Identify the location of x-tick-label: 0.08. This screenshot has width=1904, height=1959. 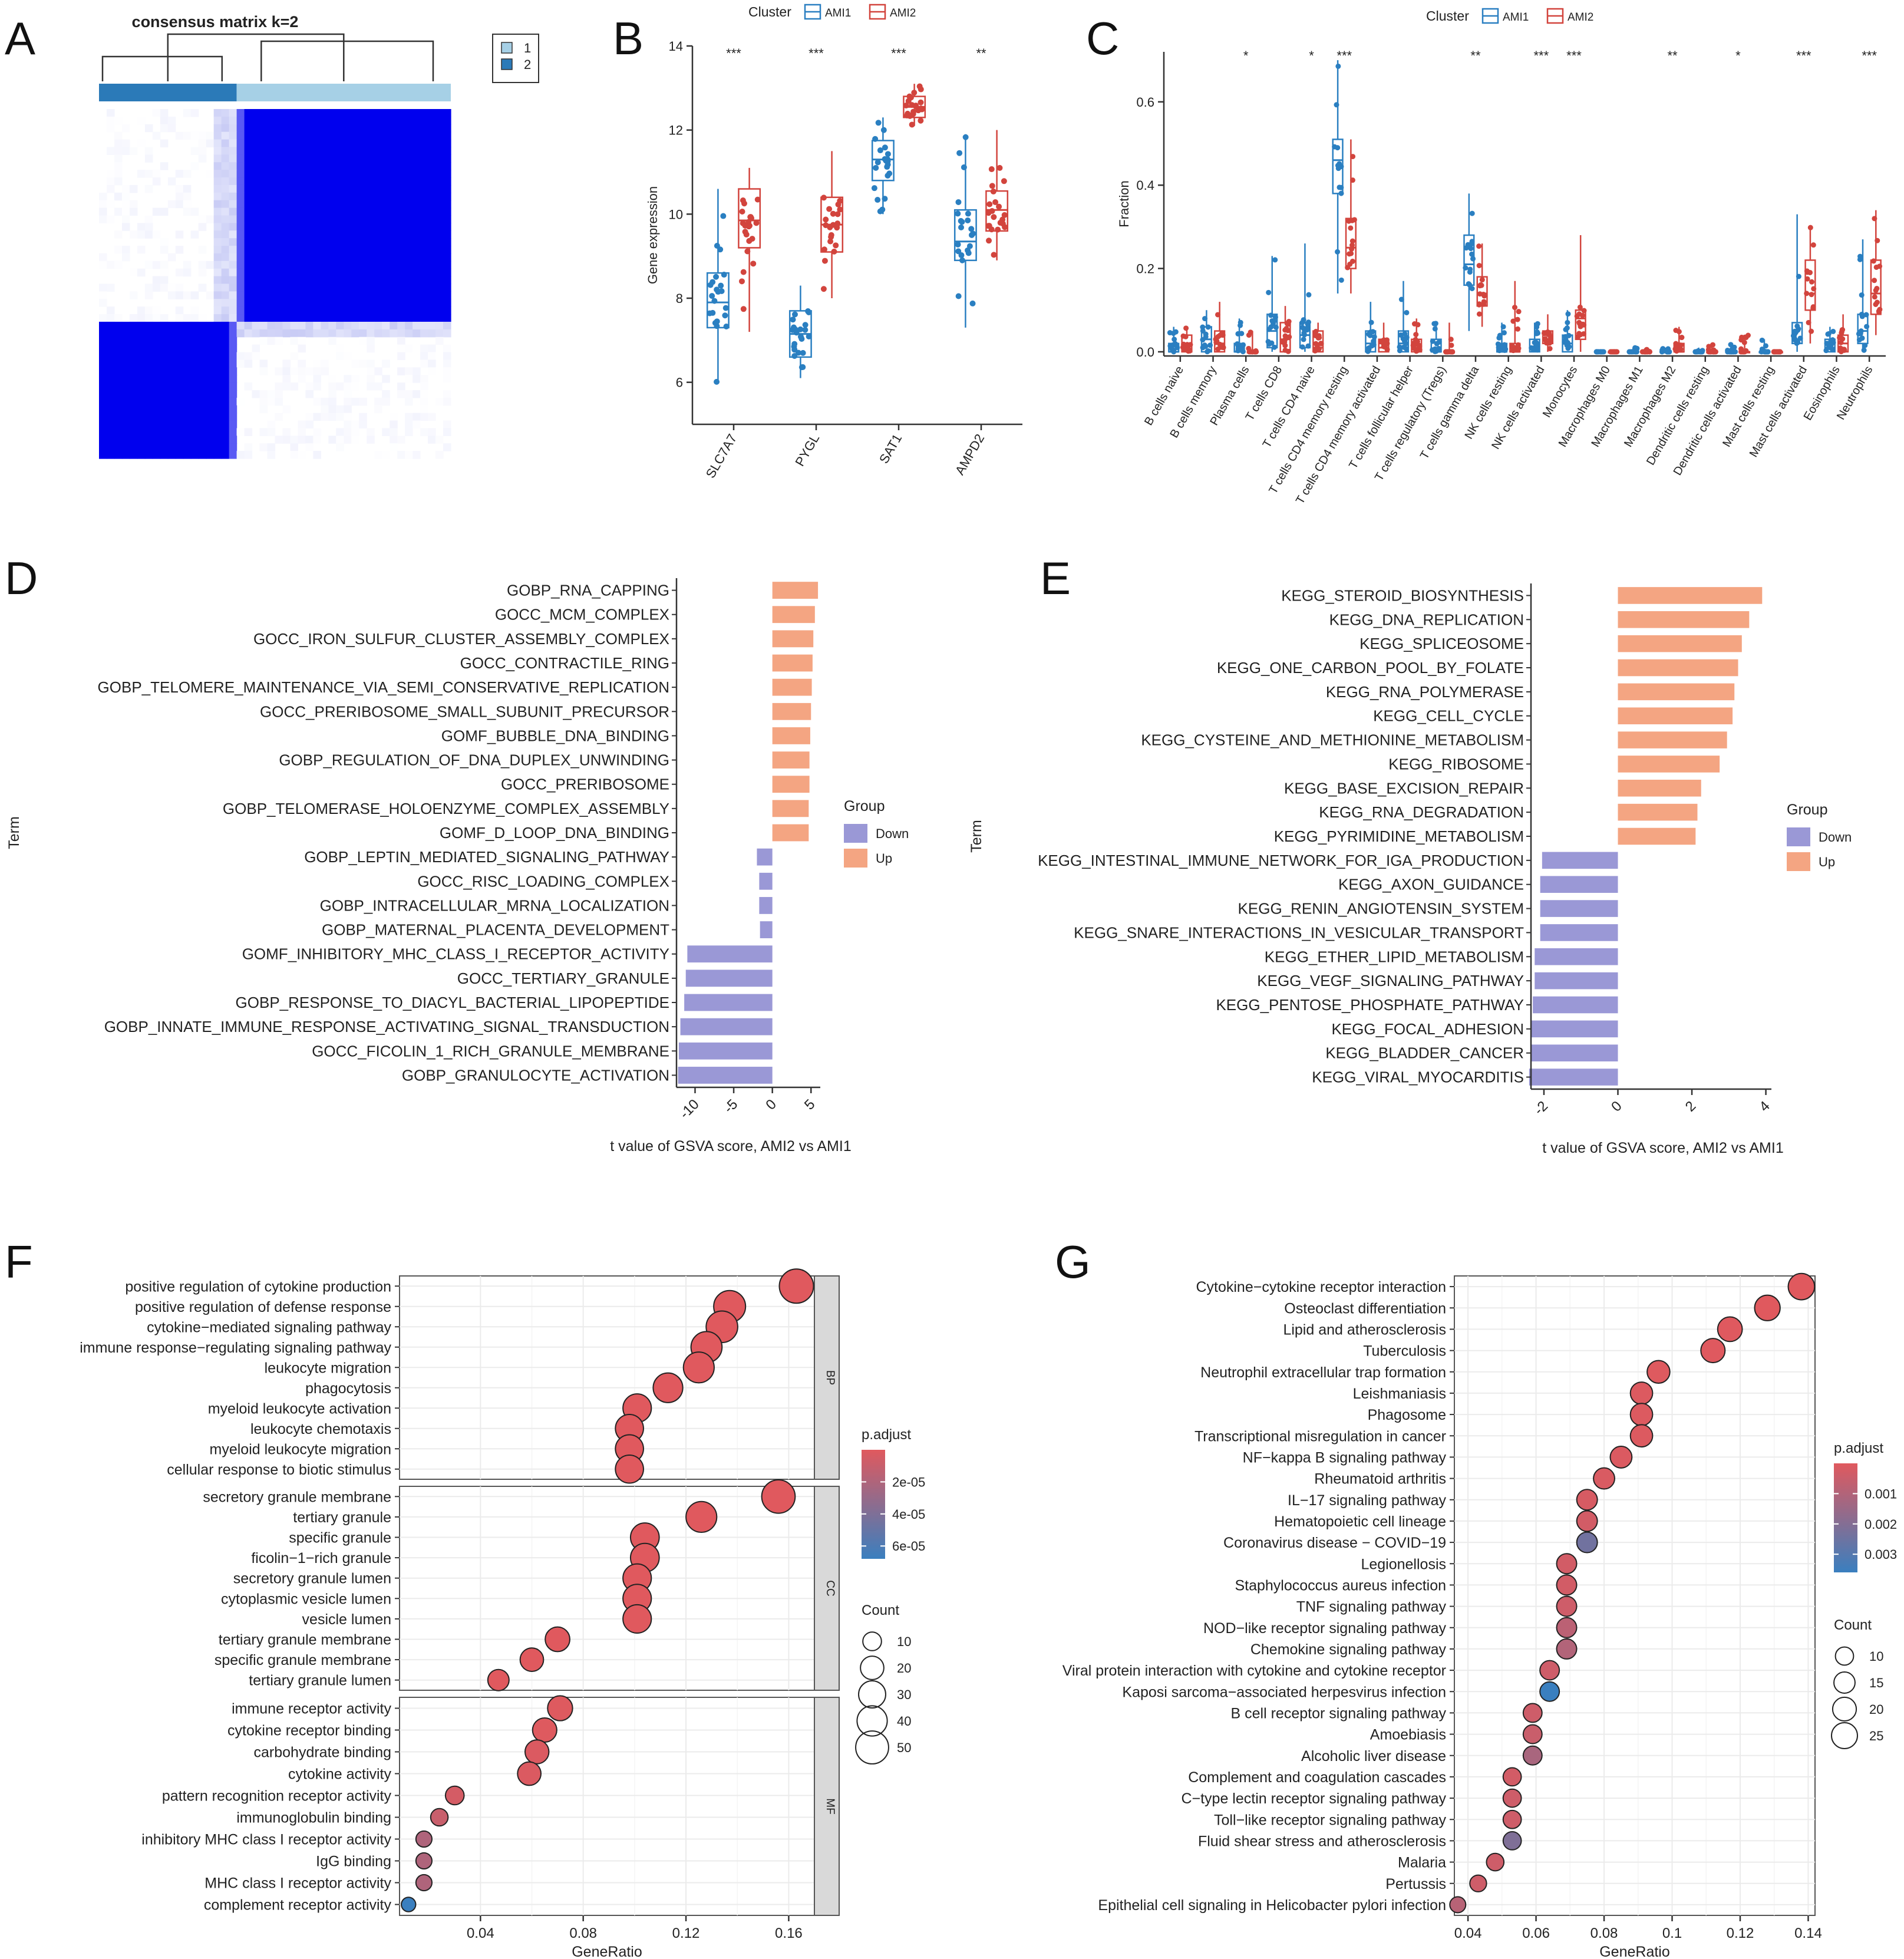
(1604, 1933).